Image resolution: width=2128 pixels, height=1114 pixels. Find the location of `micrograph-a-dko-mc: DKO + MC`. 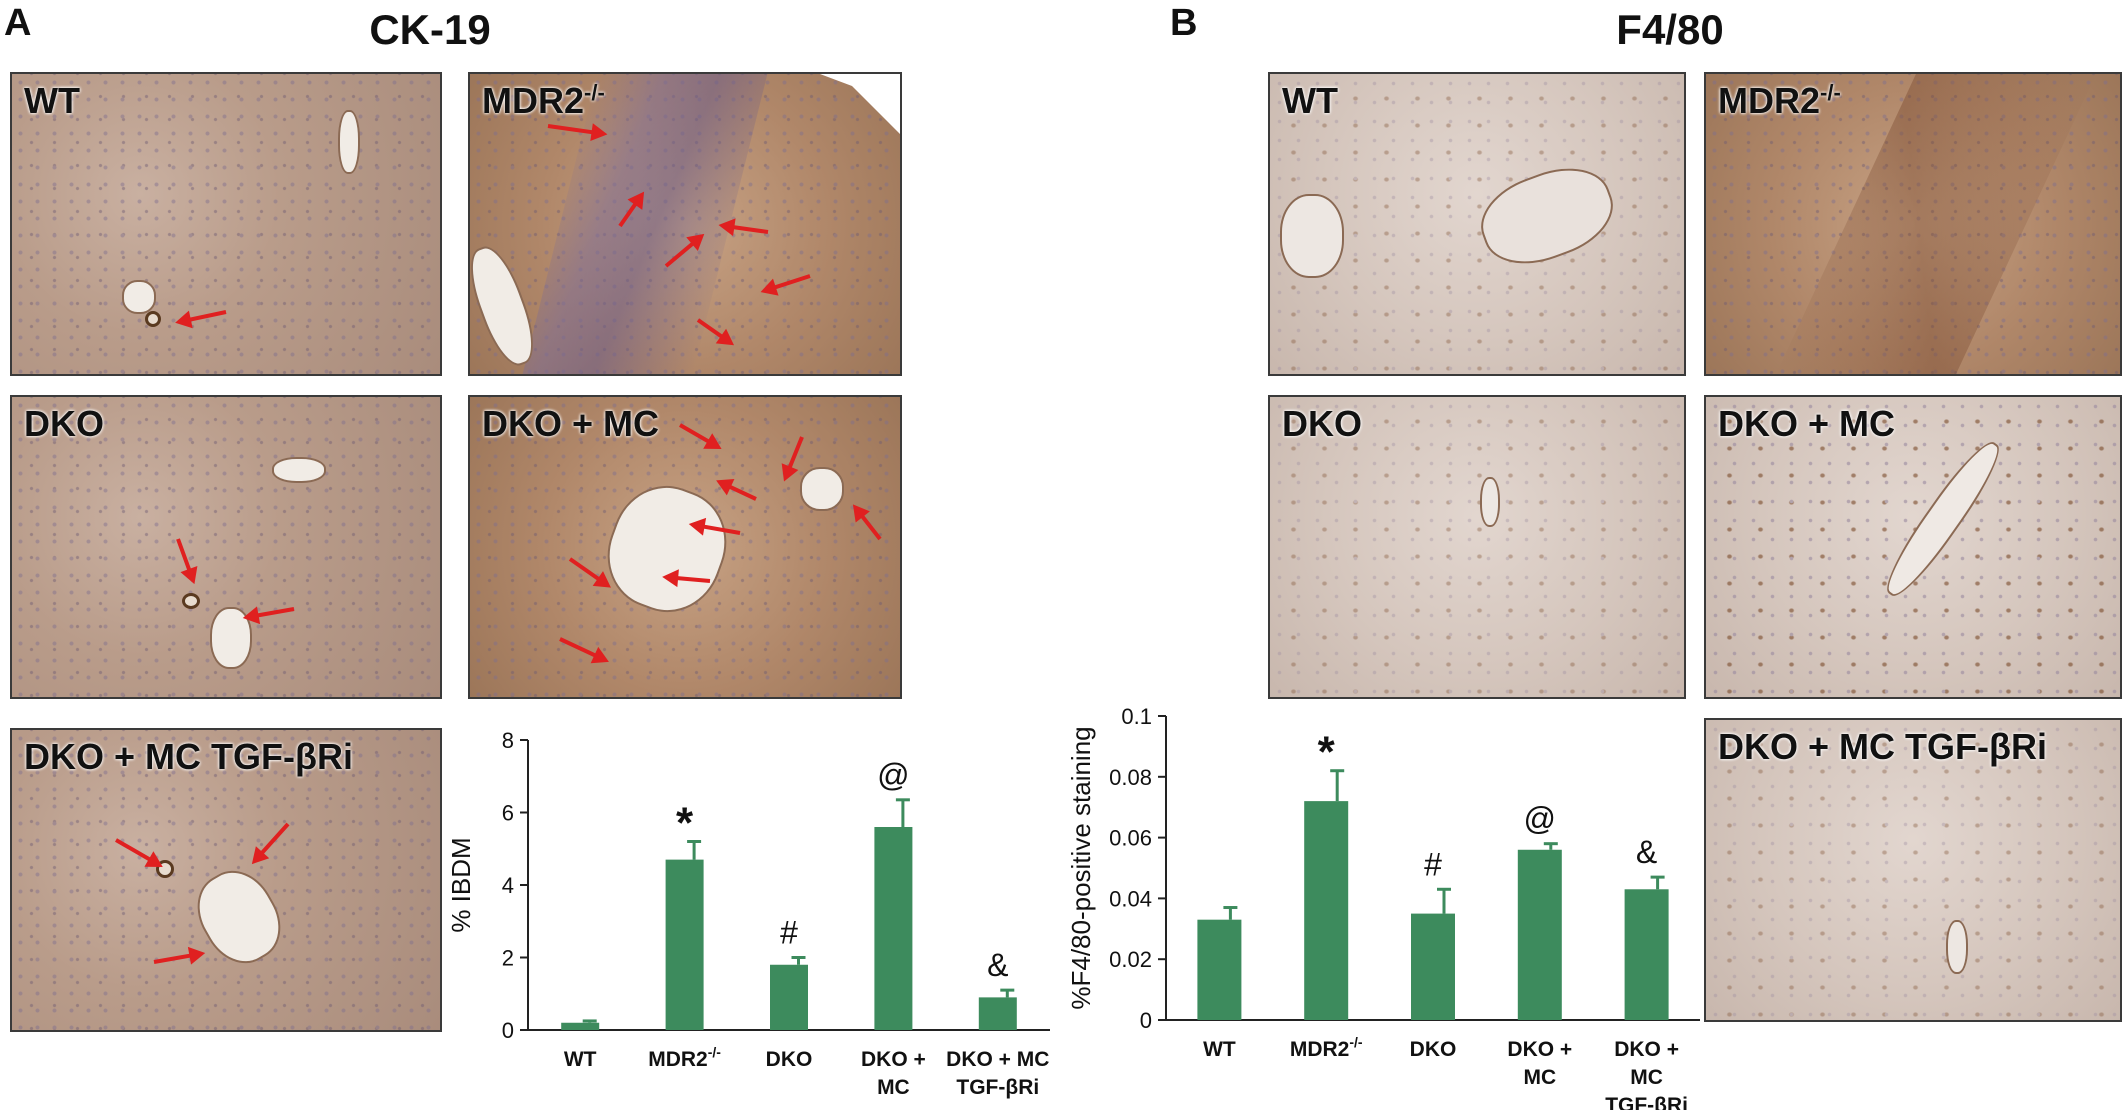

micrograph-a-dko-mc: DKO + MC is located at coordinates (685, 547).